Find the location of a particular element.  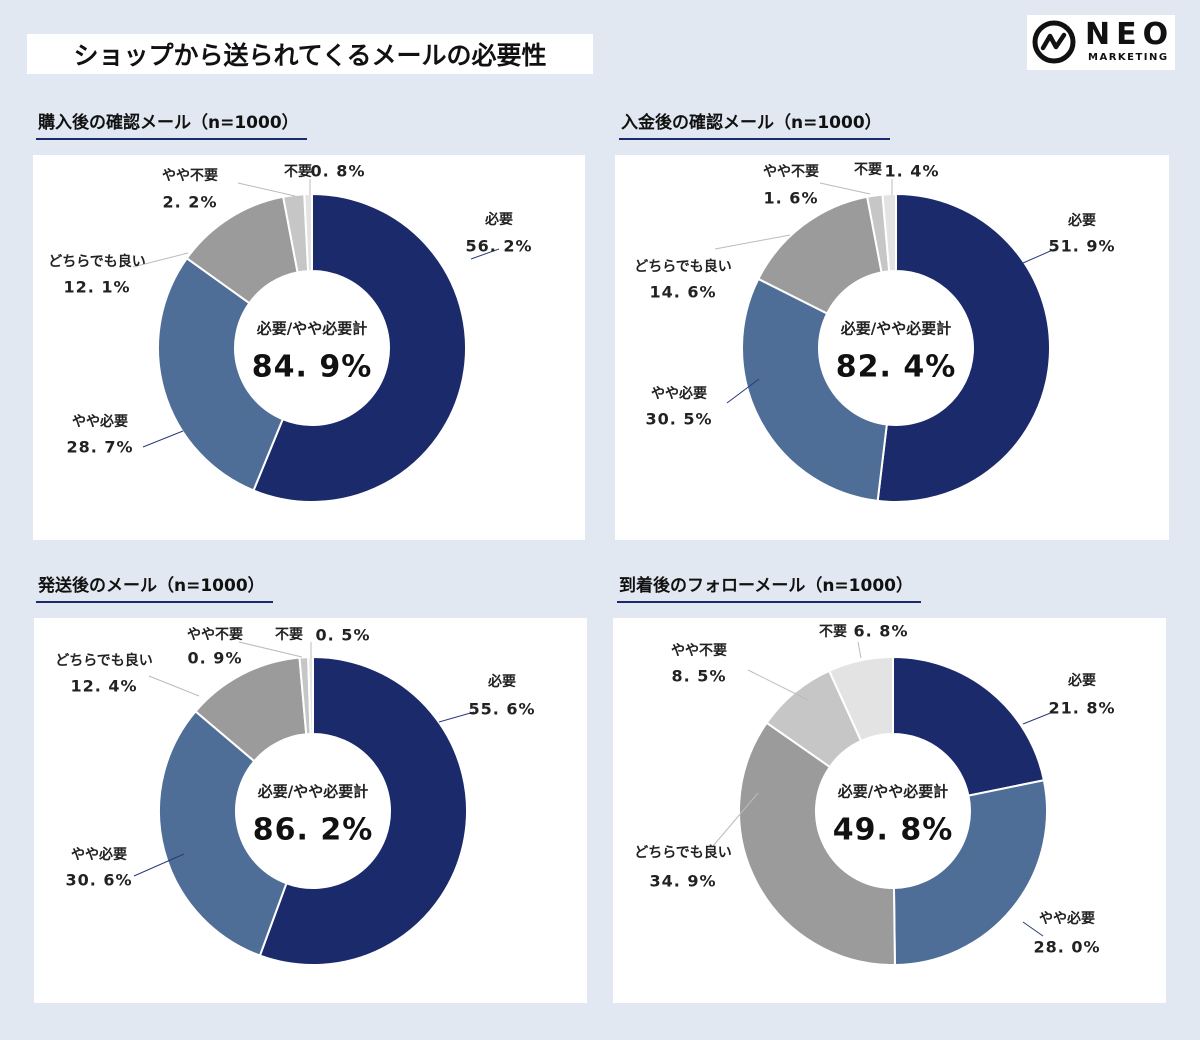

chart-title-shipping: 発送後のメール（n=1000） is located at coordinates (154, 587).